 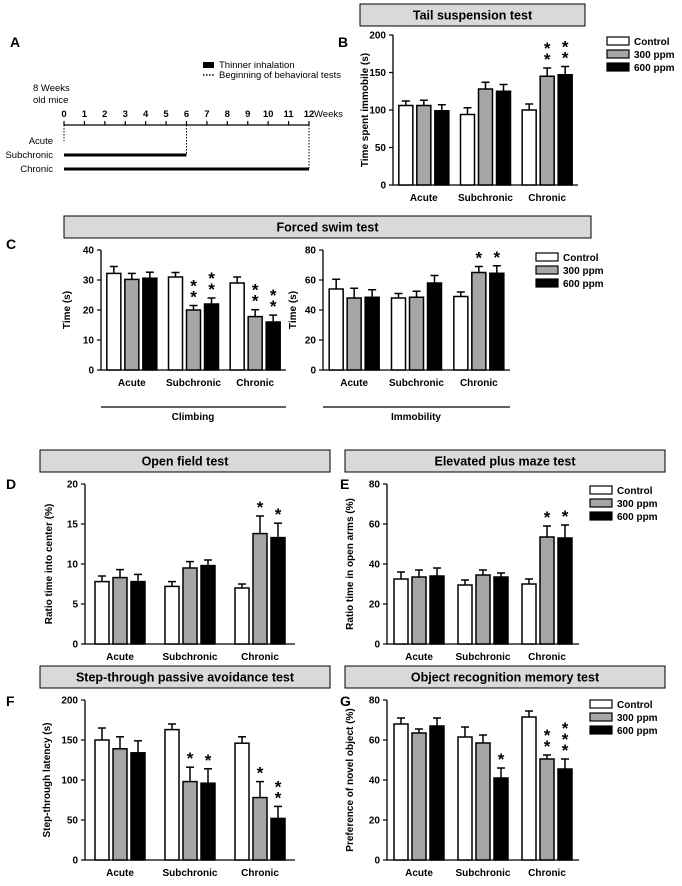 I want to click on y-tick-label-C2-40: 40, so click(x=311, y=311).